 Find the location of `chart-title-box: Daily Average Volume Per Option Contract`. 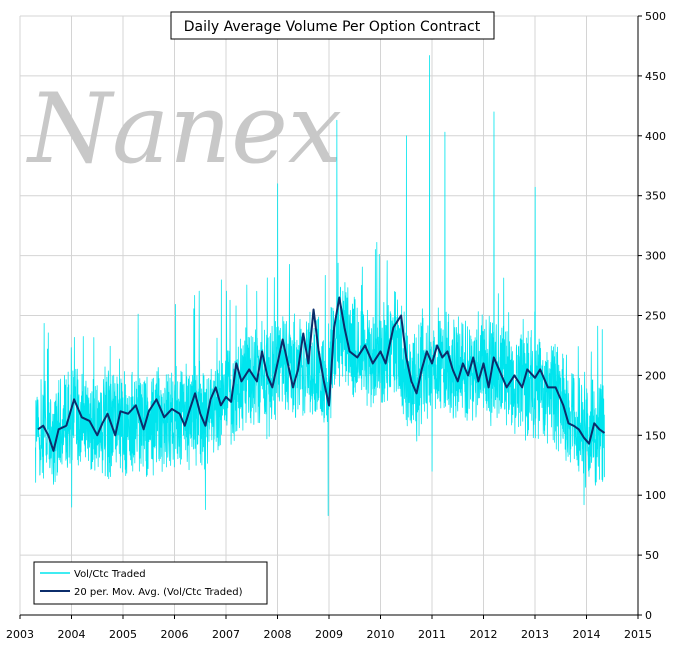

chart-title-box: Daily Average Volume Per Option Contract is located at coordinates (332, 25).